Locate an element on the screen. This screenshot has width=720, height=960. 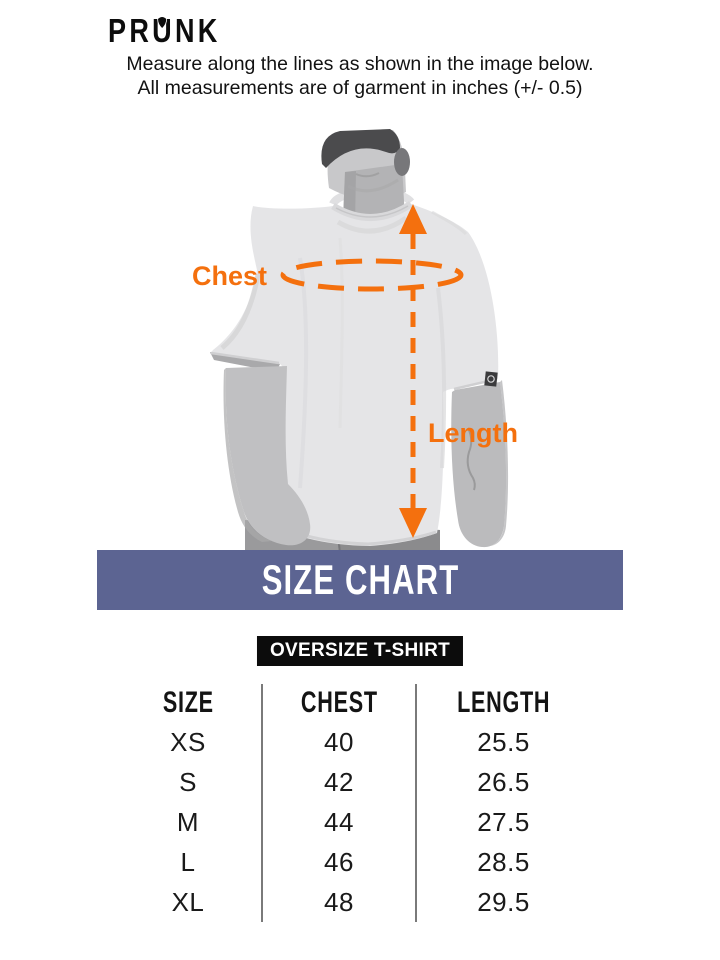
logo-letter-u: U is located at coordinates (163, 30).